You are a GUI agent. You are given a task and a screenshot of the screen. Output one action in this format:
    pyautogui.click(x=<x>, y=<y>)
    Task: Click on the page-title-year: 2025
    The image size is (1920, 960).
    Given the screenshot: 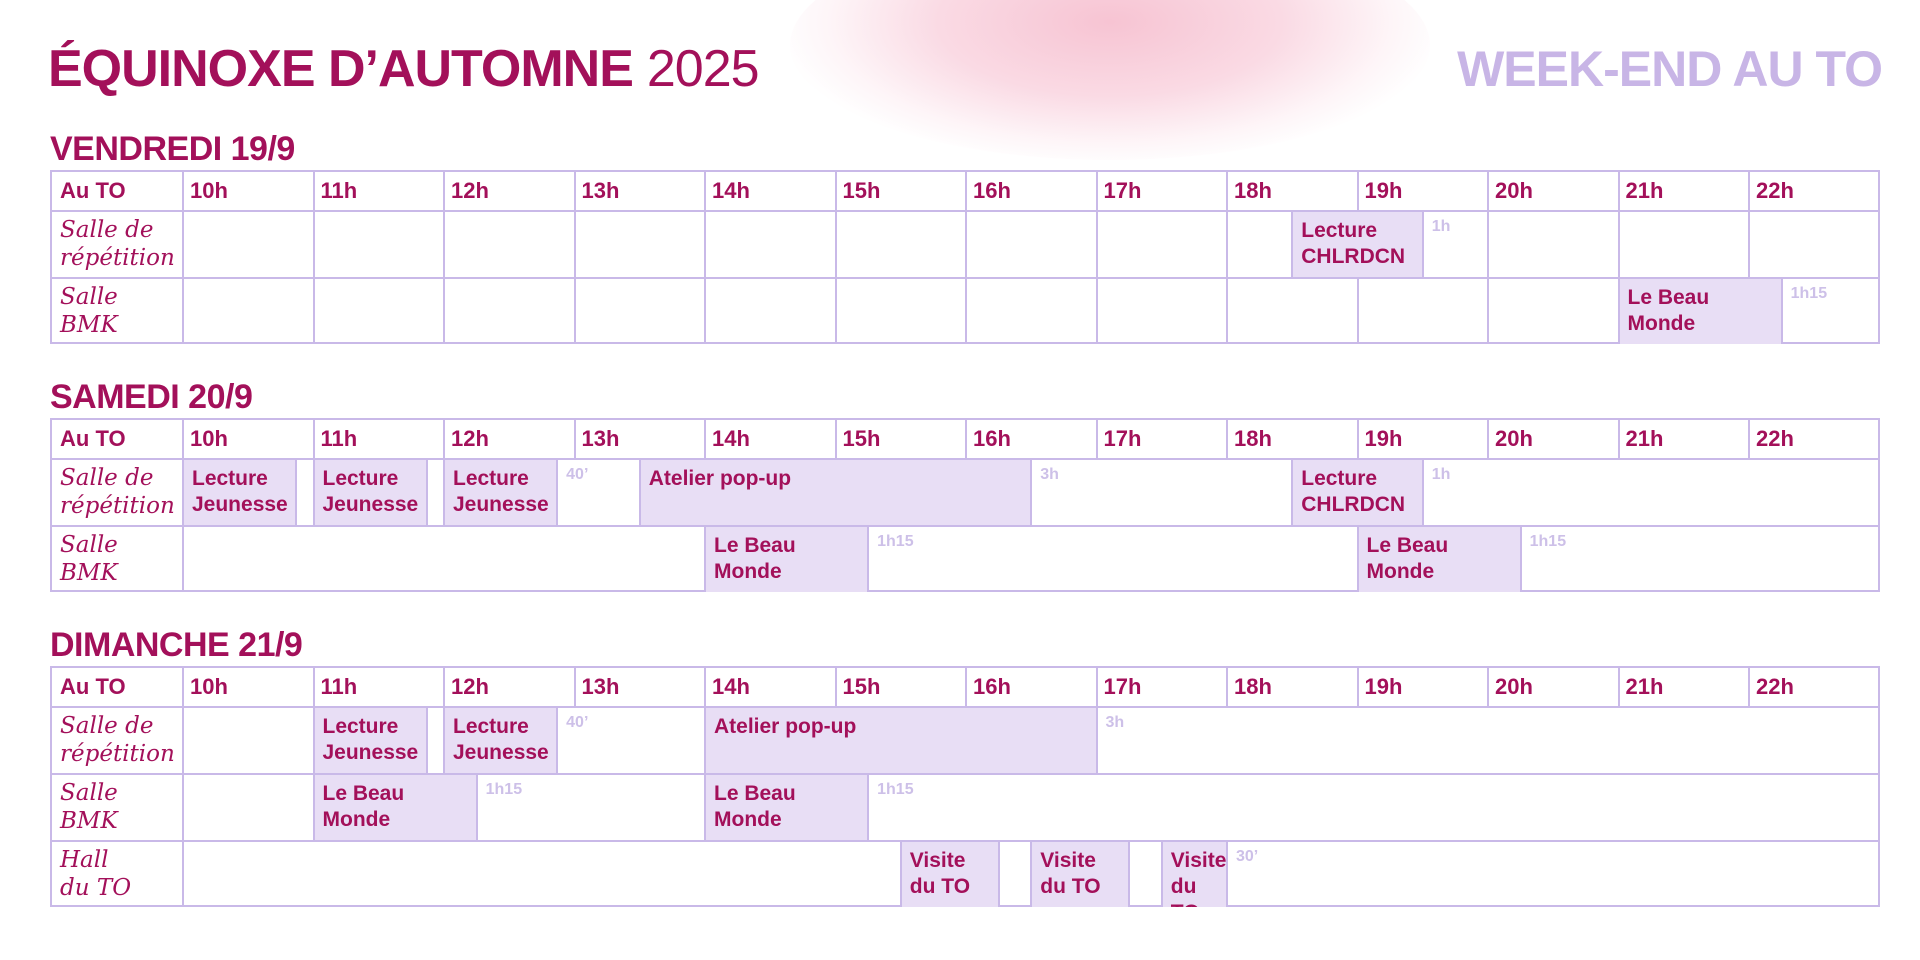 What is the action you would take?
    pyautogui.click(x=703, y=69)
    